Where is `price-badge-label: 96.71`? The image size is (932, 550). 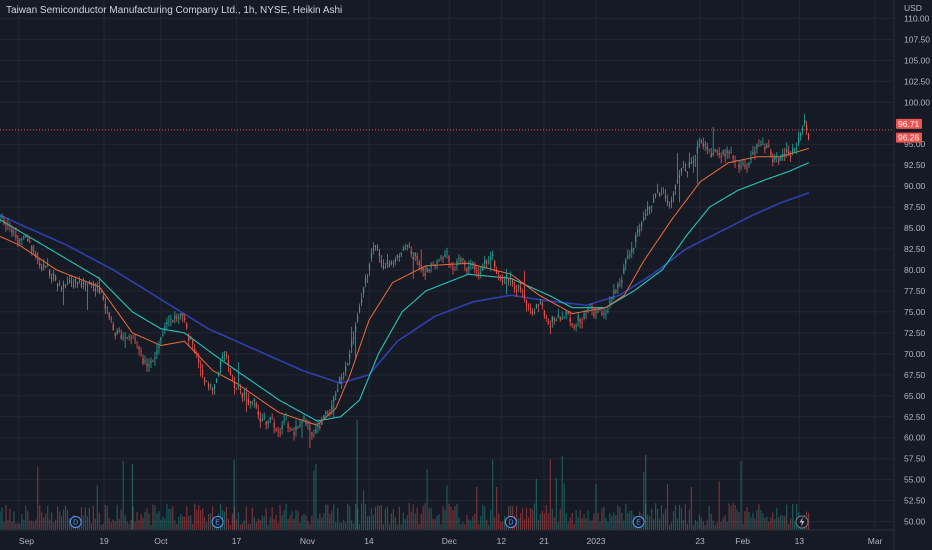 price-badge-label: 96.71 is located at coordinates (909, 124).